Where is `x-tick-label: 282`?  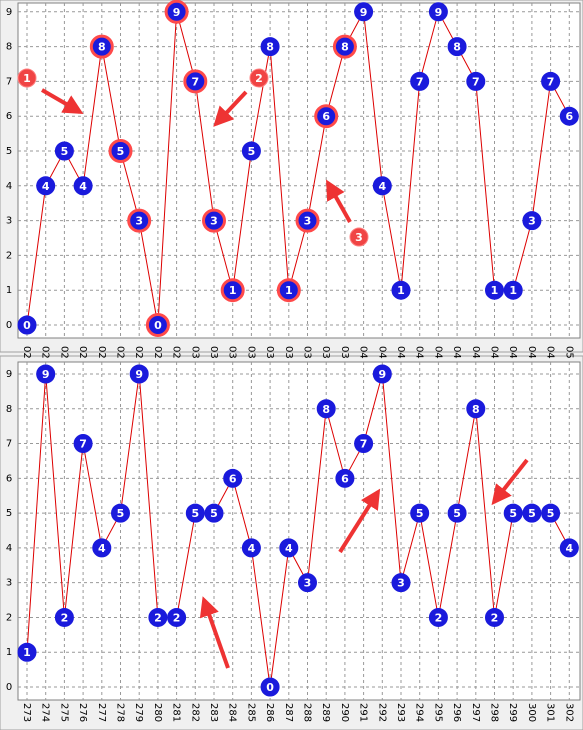
x-tick-label: 282 is located at coordinates (194, 712).